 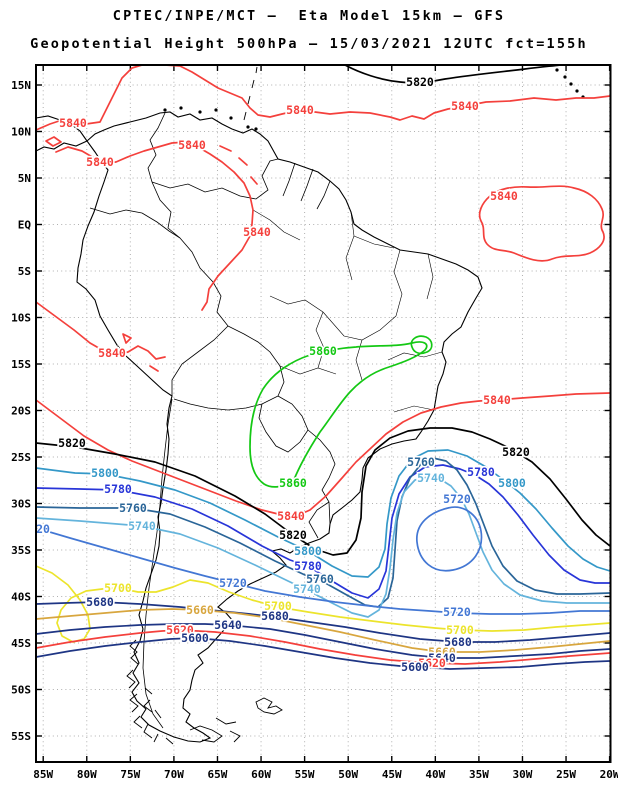 I want to click on lon-tick-label: 40W, so click(x=435, y=774).